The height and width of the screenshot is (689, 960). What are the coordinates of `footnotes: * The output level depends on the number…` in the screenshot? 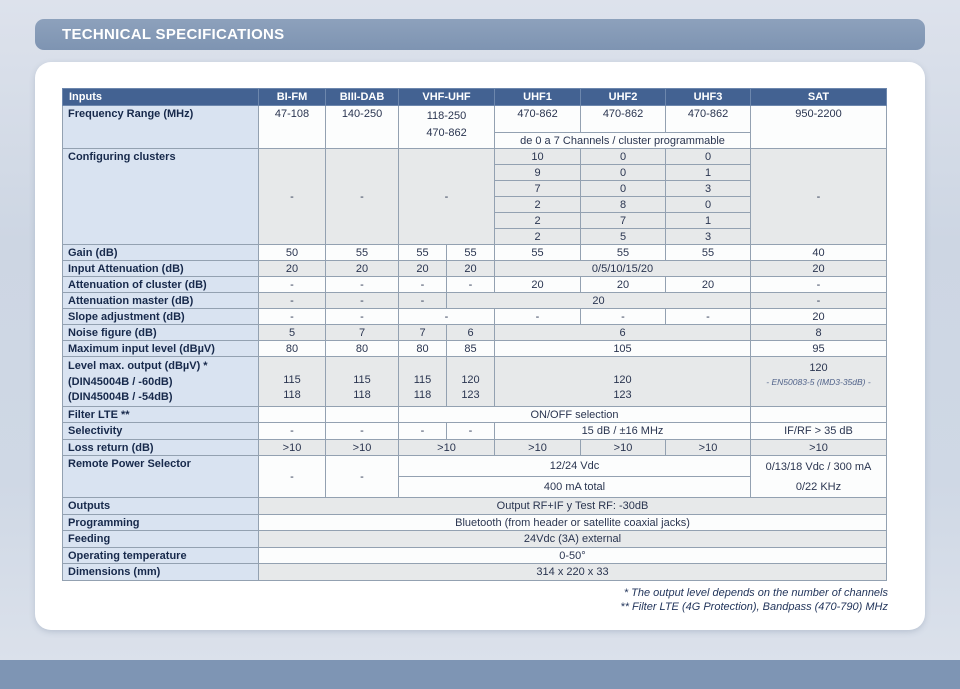 It's located at (754, 600).